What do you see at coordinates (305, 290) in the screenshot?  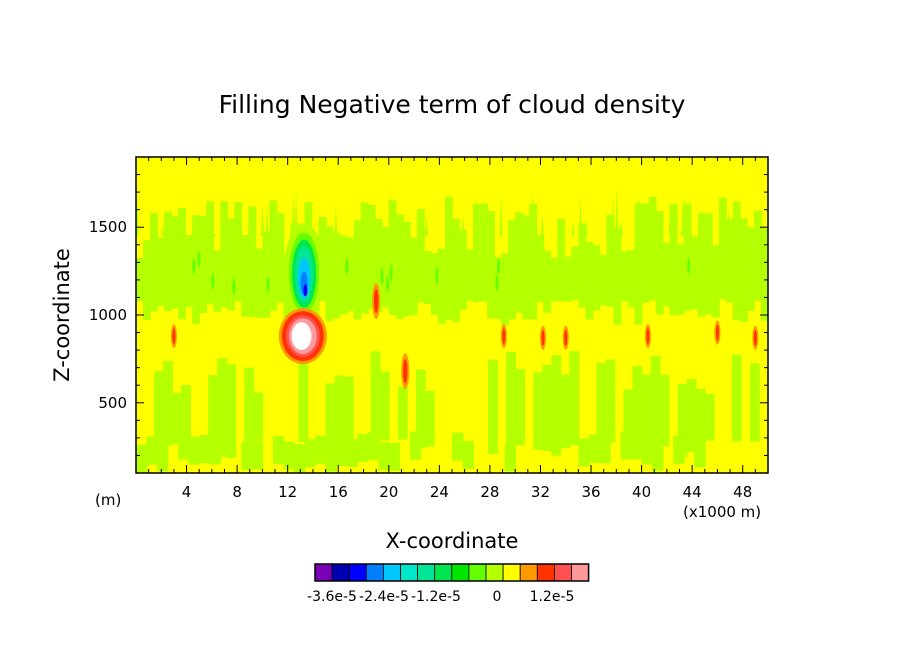 I see `neg-contour` at bounding box center [305, 290].